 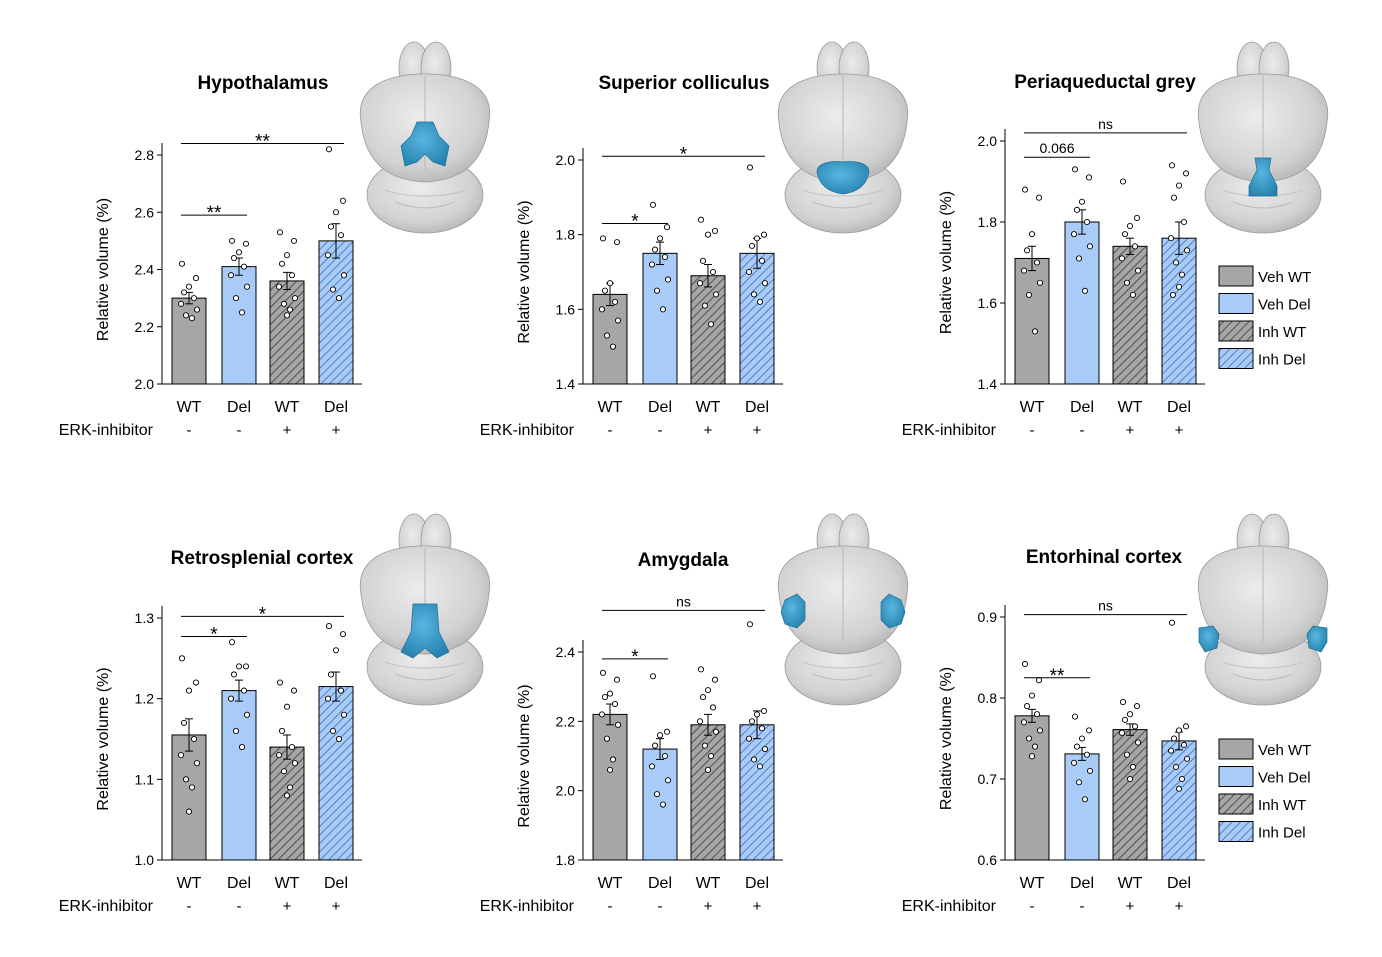 What do you see at coordinates (1105, 82) in the screenshot?
I see `chart-title: Periaqueductal grey` at bounding box center [1105, 82].